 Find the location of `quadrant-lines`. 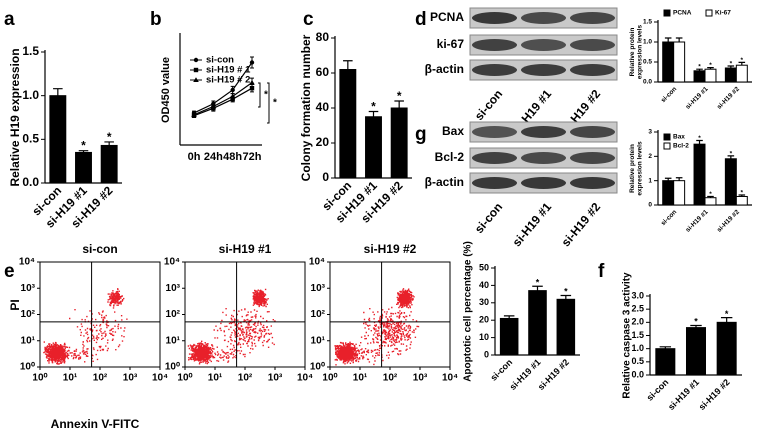

quadrant-lines is located at coordinates (245, 314).